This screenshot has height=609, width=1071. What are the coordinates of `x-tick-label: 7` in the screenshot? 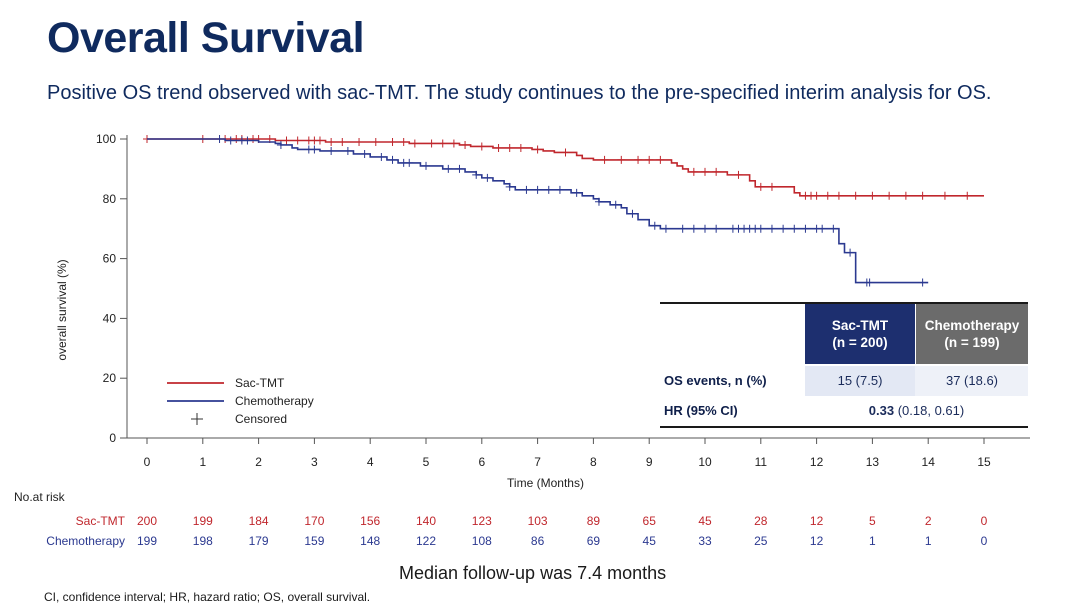 It's located at (537, 462).